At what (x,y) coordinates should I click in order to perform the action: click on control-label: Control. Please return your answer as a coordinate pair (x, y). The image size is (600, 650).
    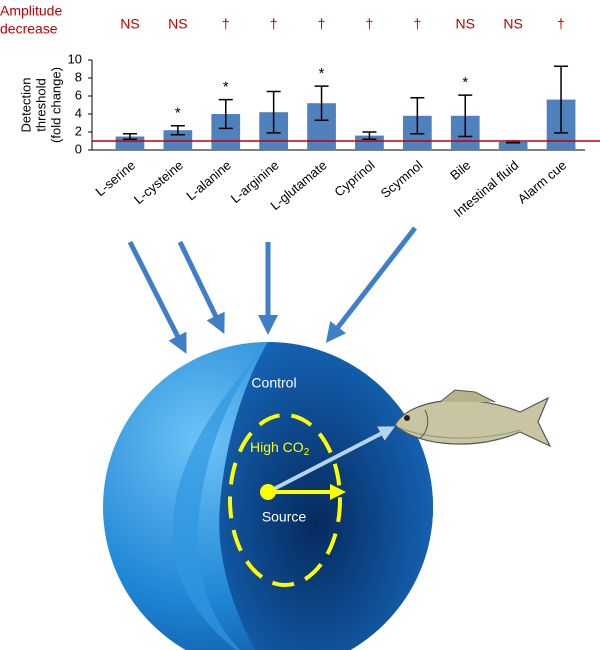
    Looking at the image, I should click on (273, 383).